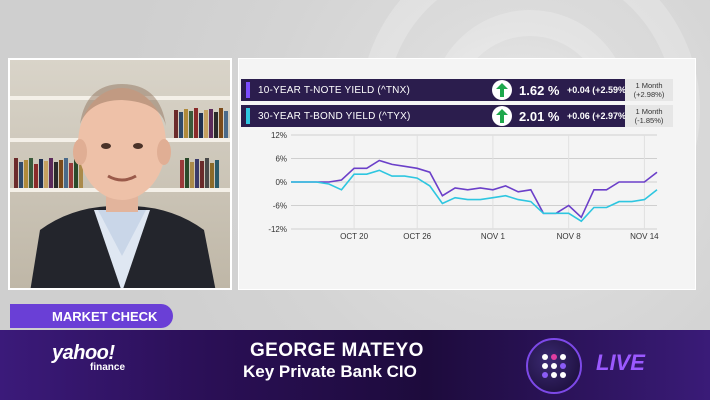 This screenshot has width=710, height=400. Describe the element at coordinates (539, 116) in the screenshot. I see `quote-value: 2.01 %` at that location.